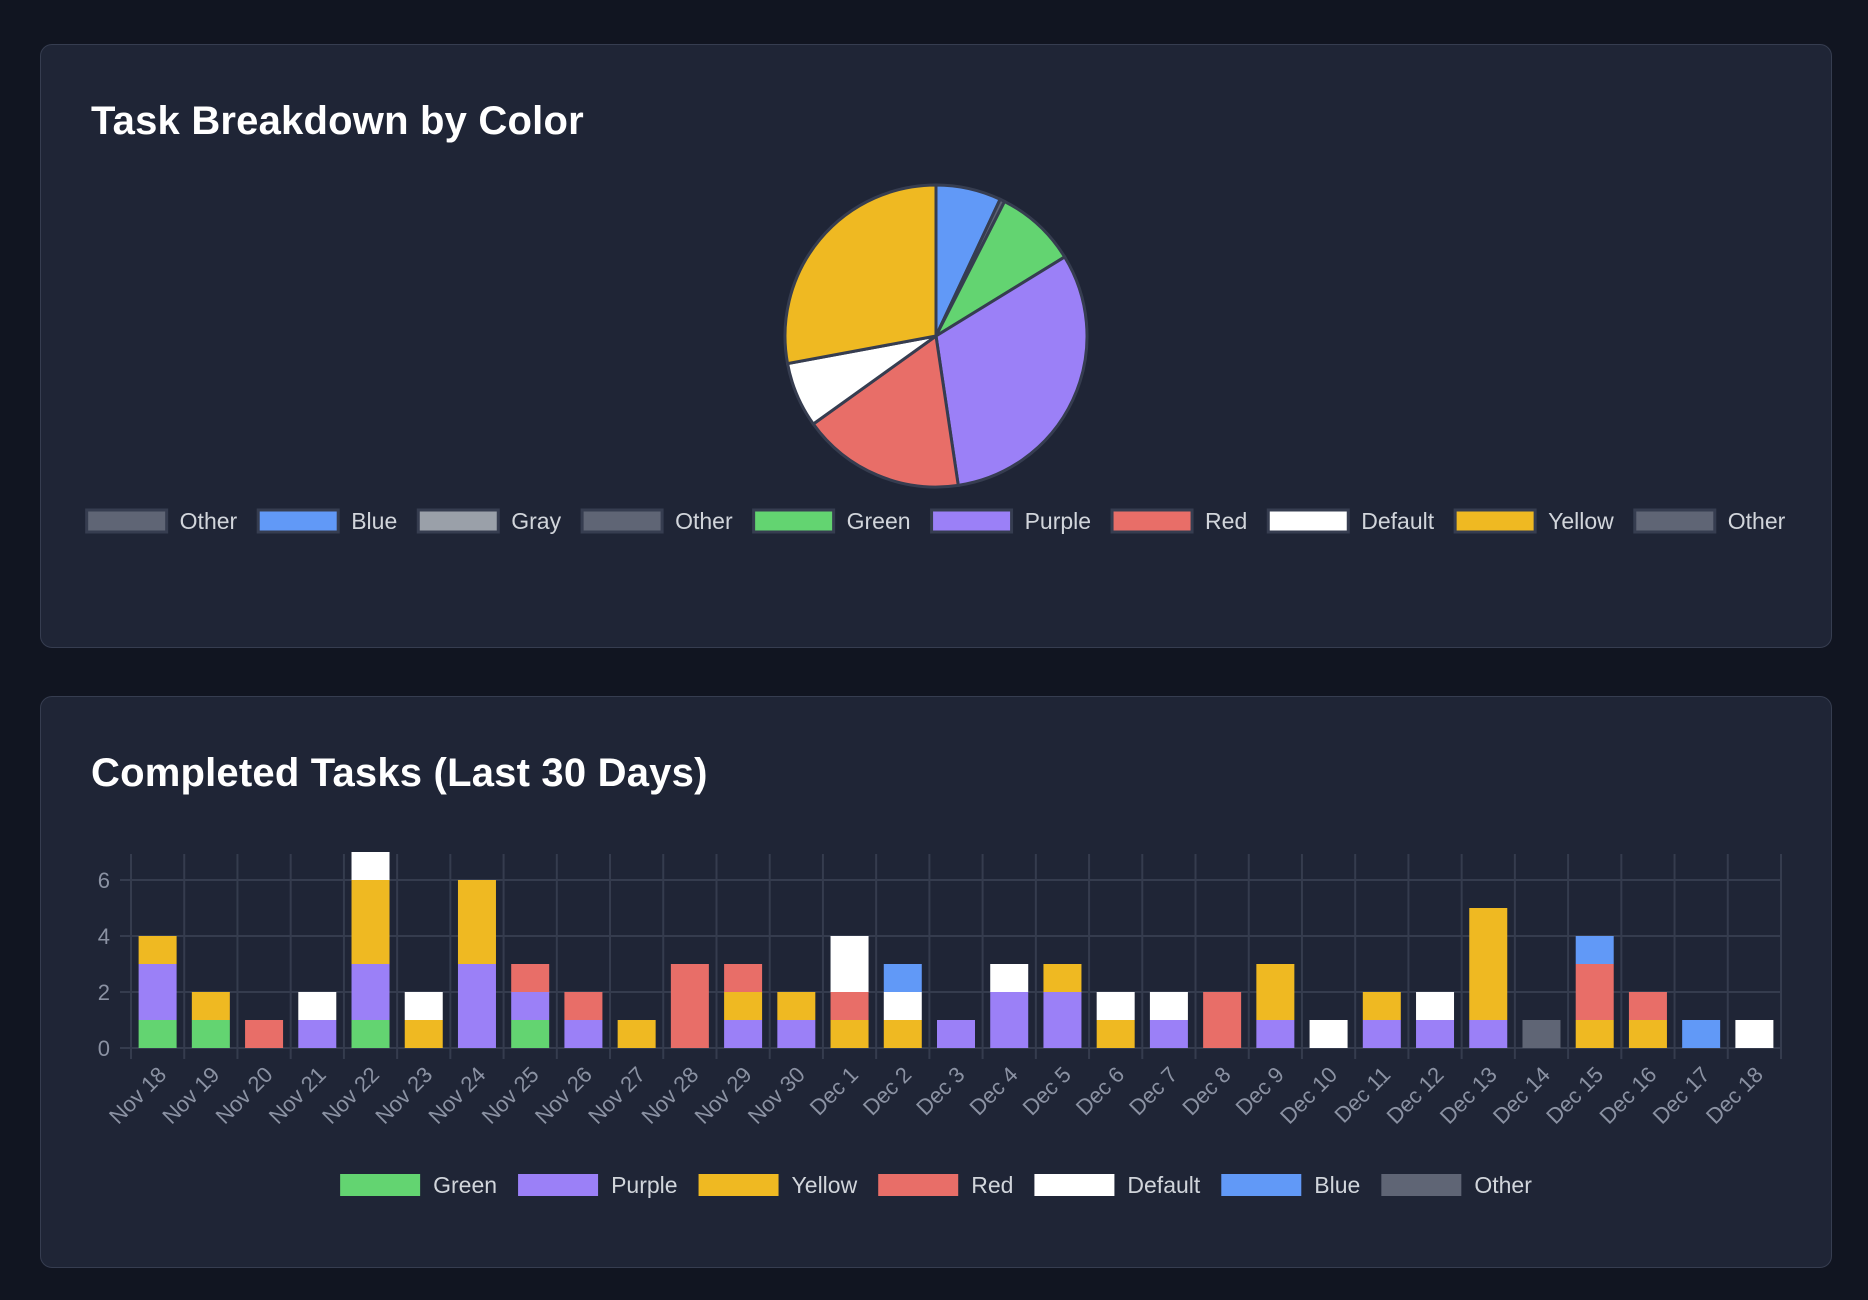  I want to click on y-tick-label: 2, so click(104, 992).